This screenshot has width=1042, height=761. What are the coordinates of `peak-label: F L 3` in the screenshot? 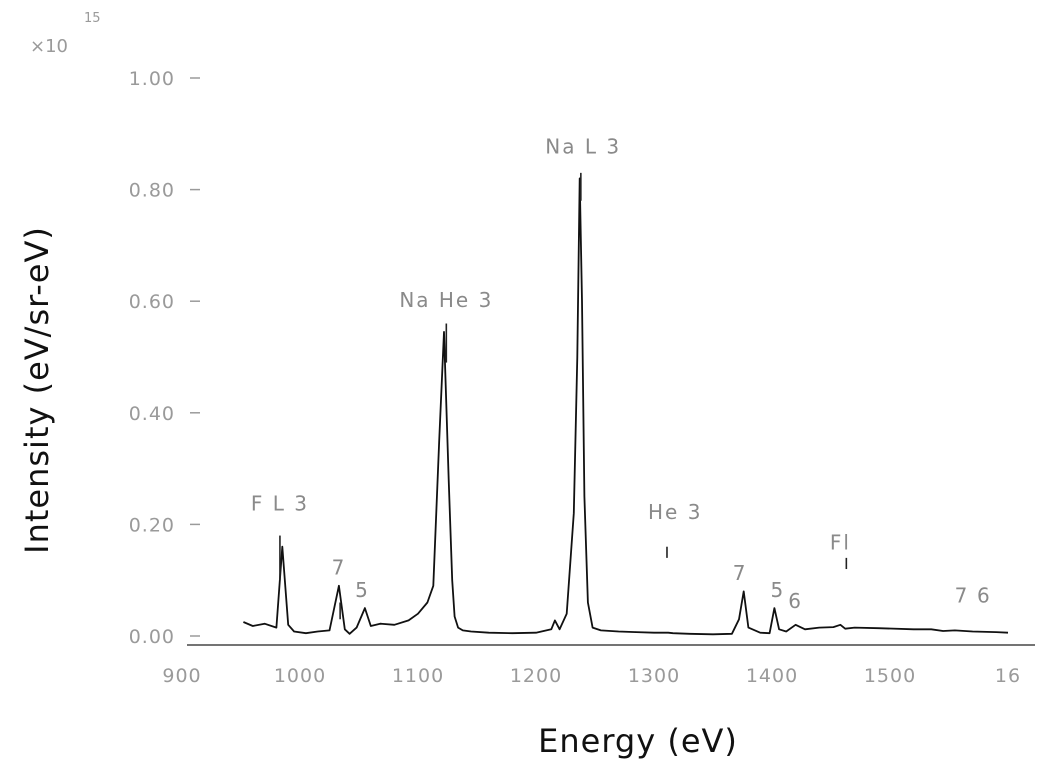 It's located at (280, 503).